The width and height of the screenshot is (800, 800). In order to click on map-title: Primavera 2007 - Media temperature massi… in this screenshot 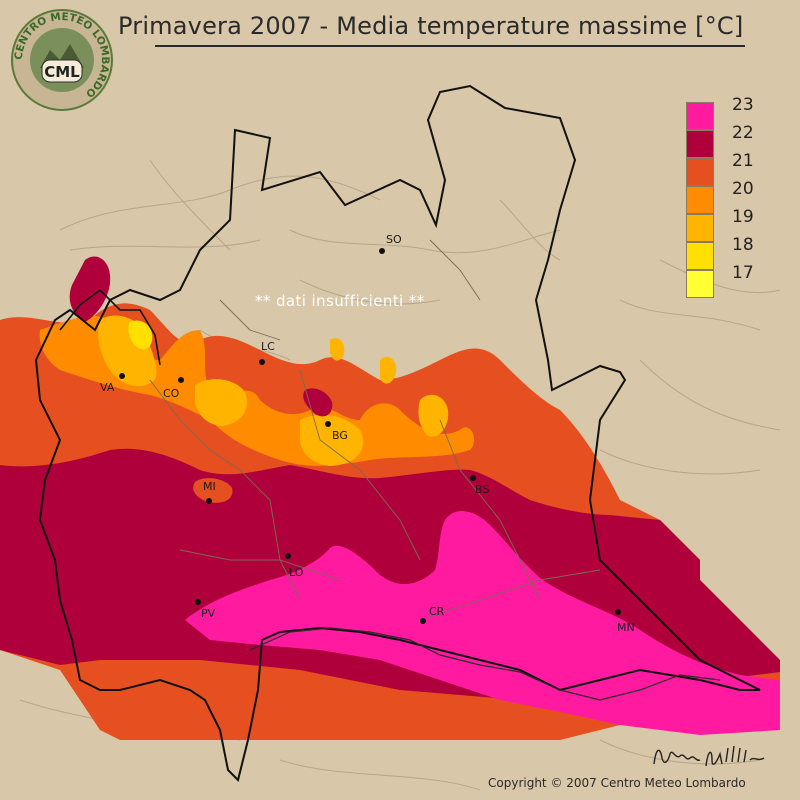, I will do `click(431, 26)`.